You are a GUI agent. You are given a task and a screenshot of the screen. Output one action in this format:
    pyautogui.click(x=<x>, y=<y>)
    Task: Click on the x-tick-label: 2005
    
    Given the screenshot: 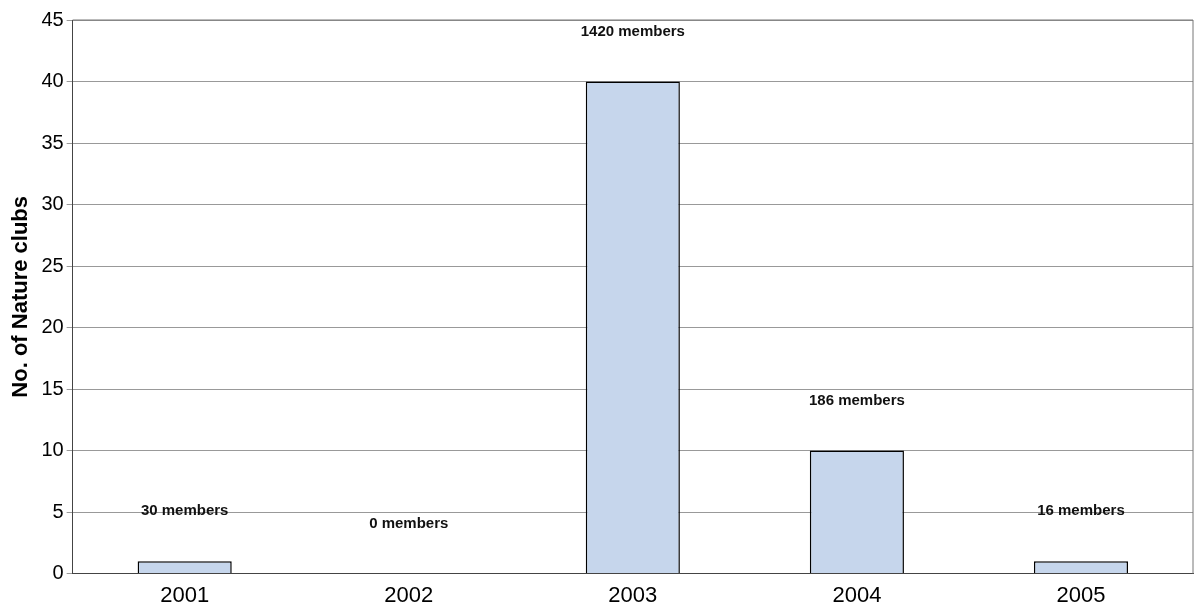 What is the action you would take?
    pyautogui.click(x=1081, y=594)
    